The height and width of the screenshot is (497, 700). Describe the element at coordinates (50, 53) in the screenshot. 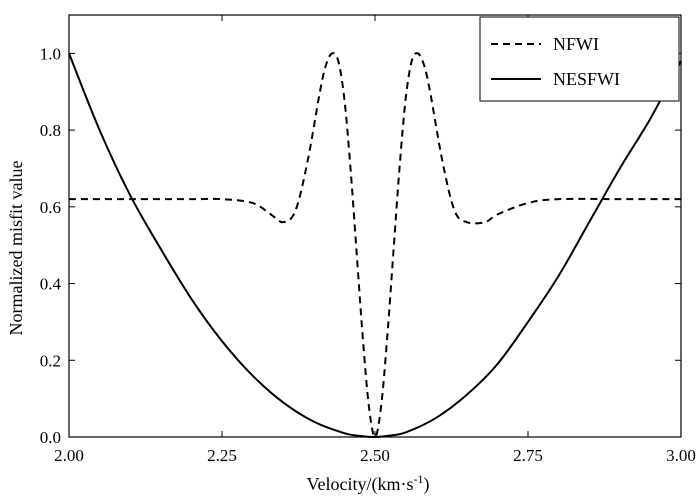

I see `y-tick-label: 1.0` at that location.